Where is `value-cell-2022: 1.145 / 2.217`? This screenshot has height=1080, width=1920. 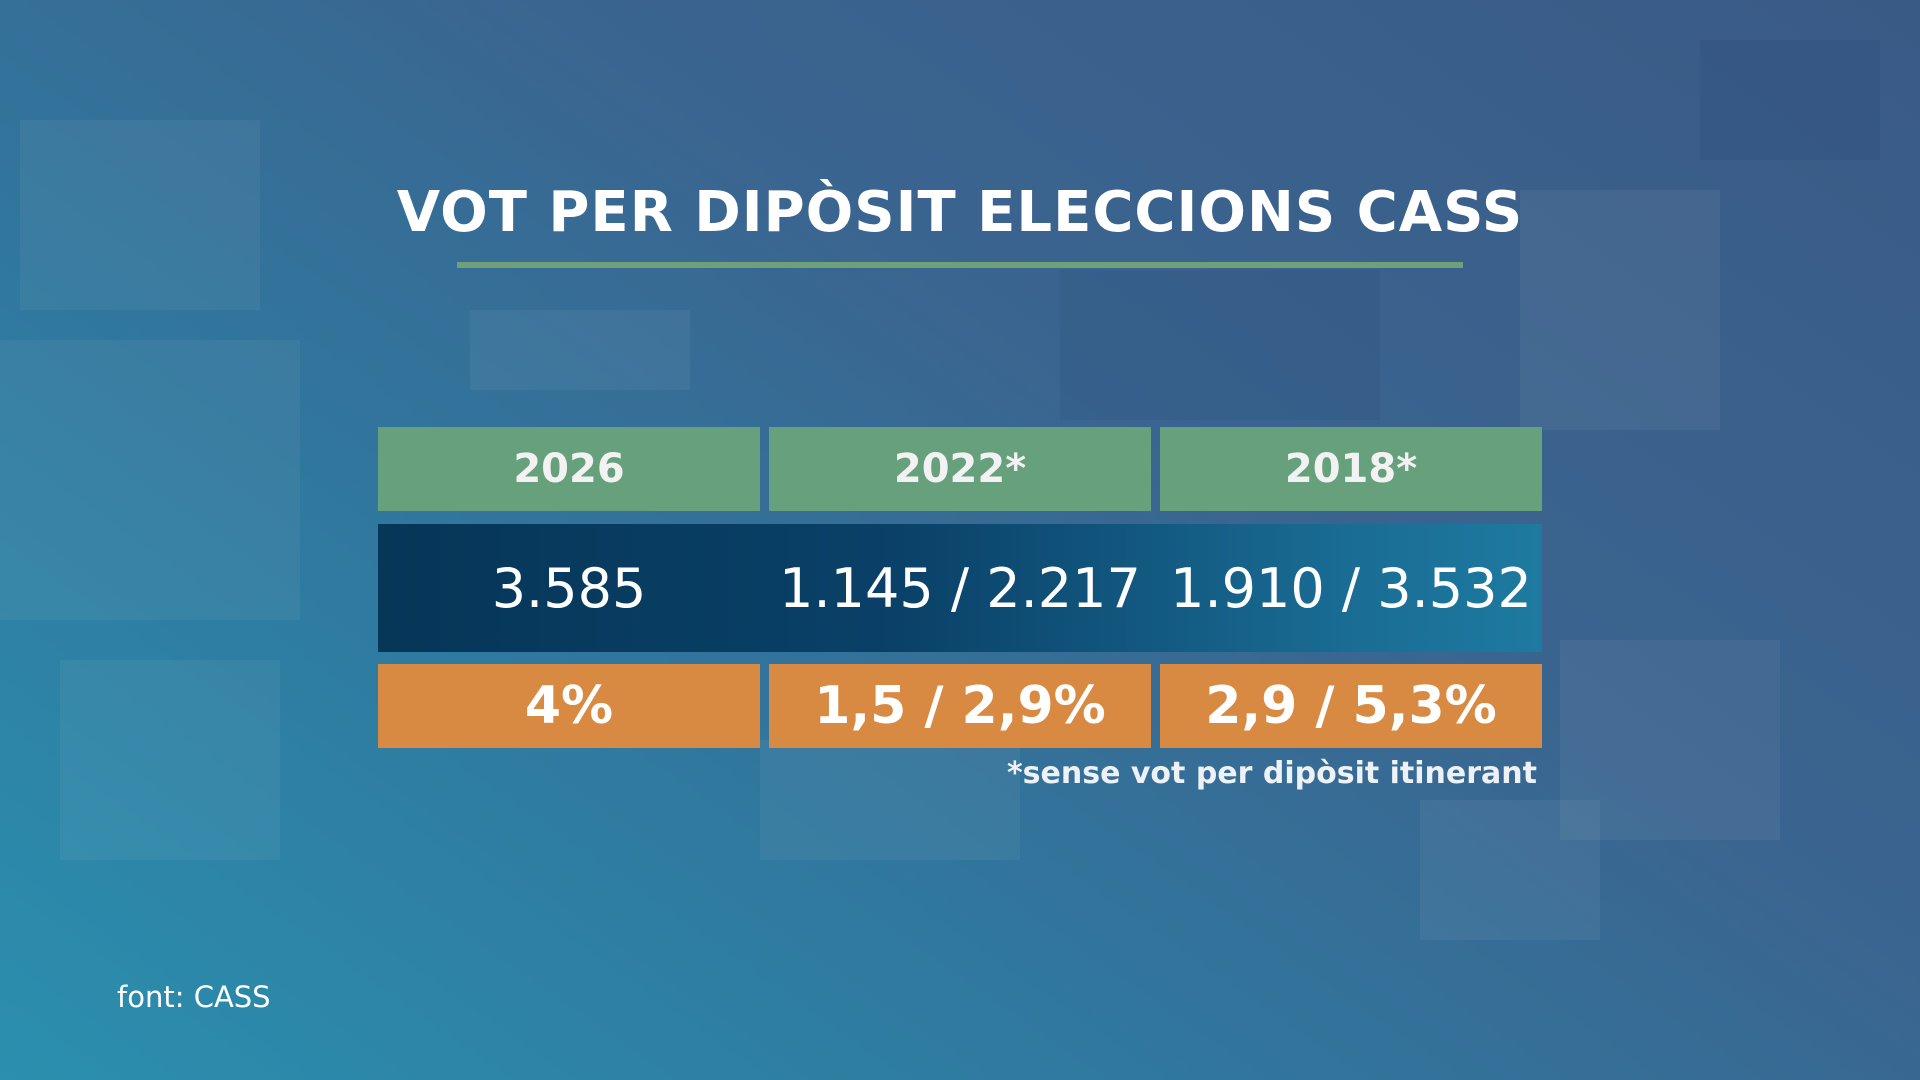
value-cell-2022: 1.145 / 2.217 is located at coordinates (960, 588).